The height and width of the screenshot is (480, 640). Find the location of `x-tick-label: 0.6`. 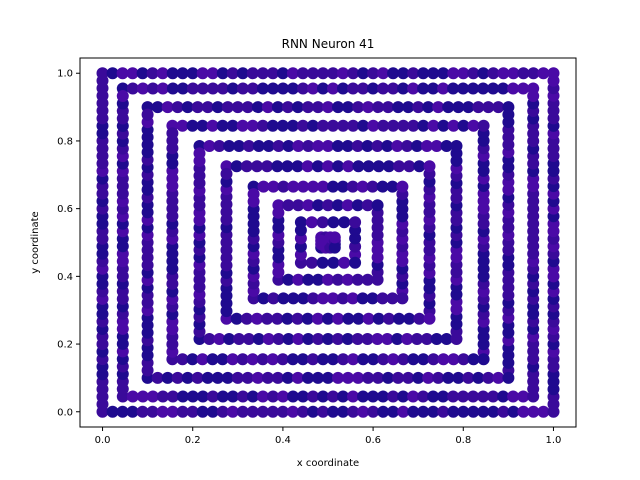

x-tick-label: 0.6 is located at coordinates (373, 440).